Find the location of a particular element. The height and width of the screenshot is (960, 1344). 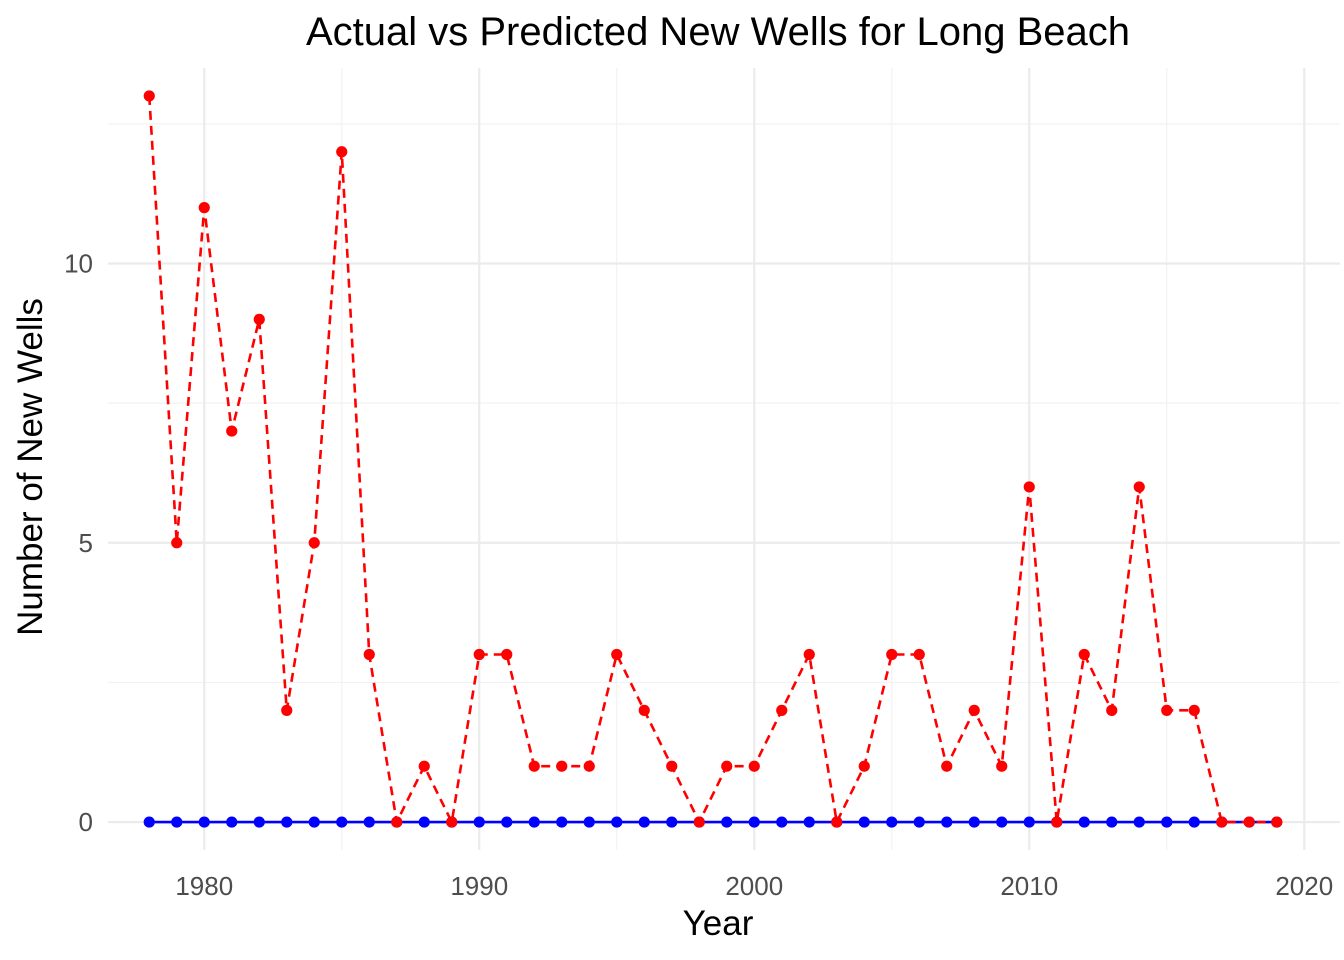

x-tick-label: 1980 is located at coordinates (204, 886).